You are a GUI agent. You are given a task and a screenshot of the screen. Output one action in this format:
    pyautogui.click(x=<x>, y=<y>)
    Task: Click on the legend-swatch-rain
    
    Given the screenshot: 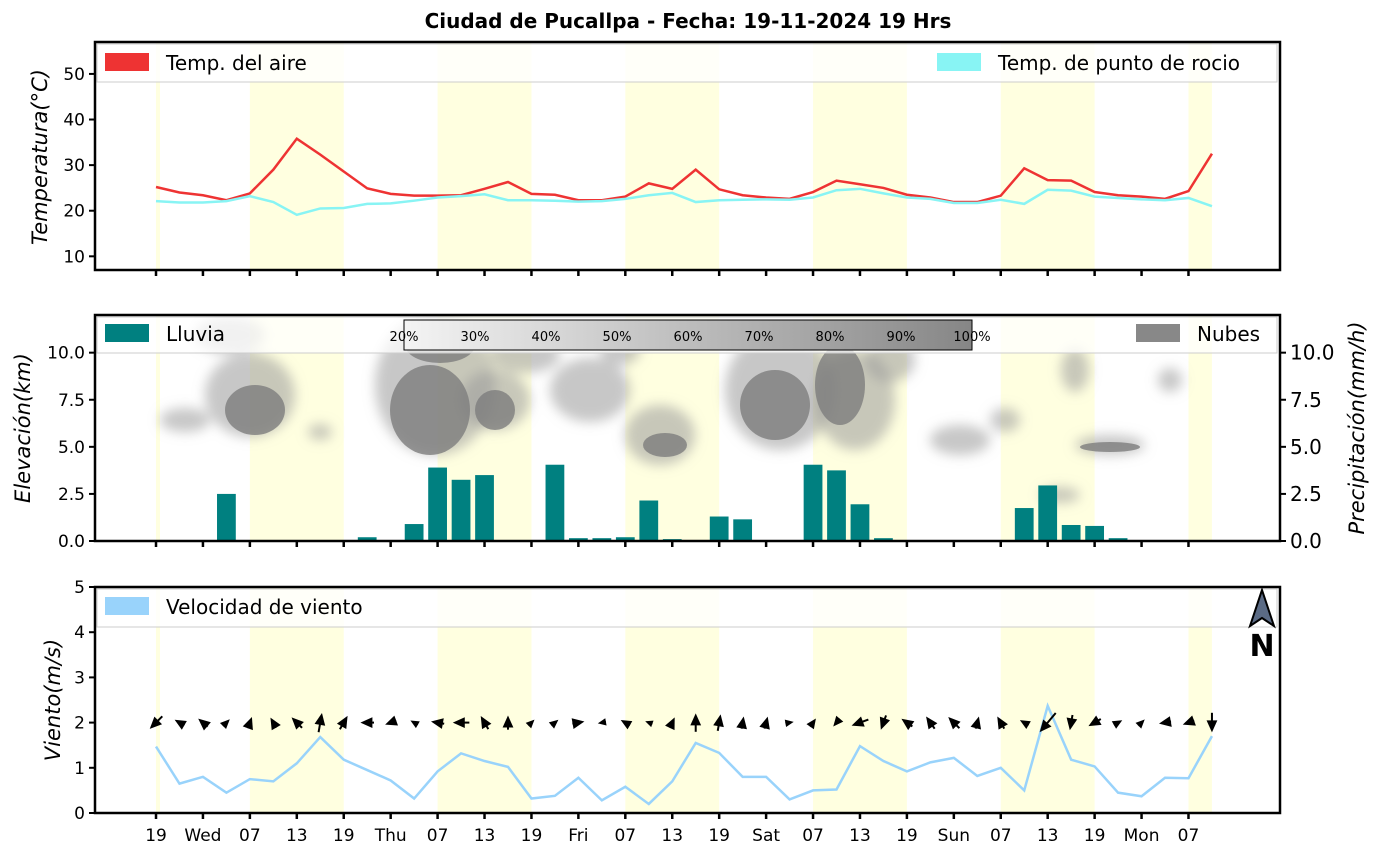 What is the action you would take?
    pyautogui.click(x=127, y=333)
    